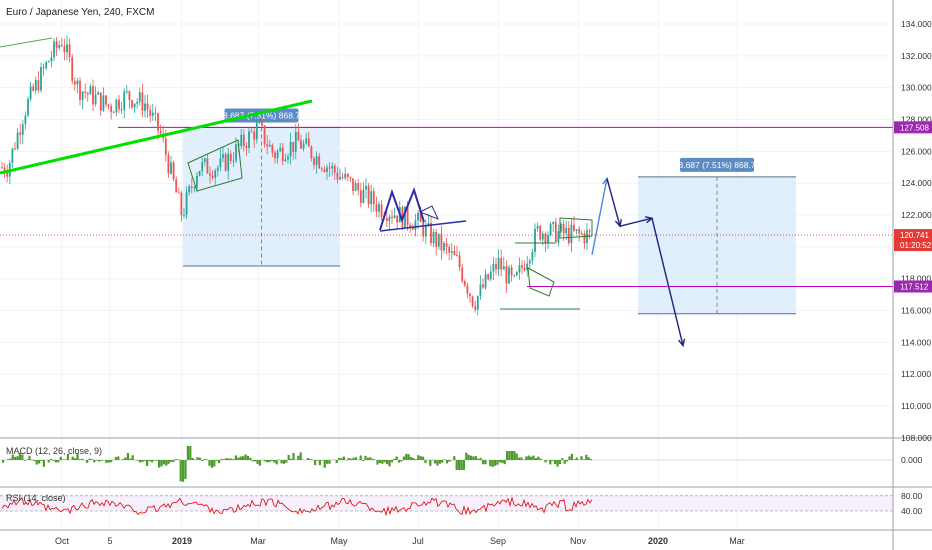 The width and height of the screenshot is (932, 550). Describe the element at coordinates (156, 137) in the screenshot. I see `green-trendline` at that location.